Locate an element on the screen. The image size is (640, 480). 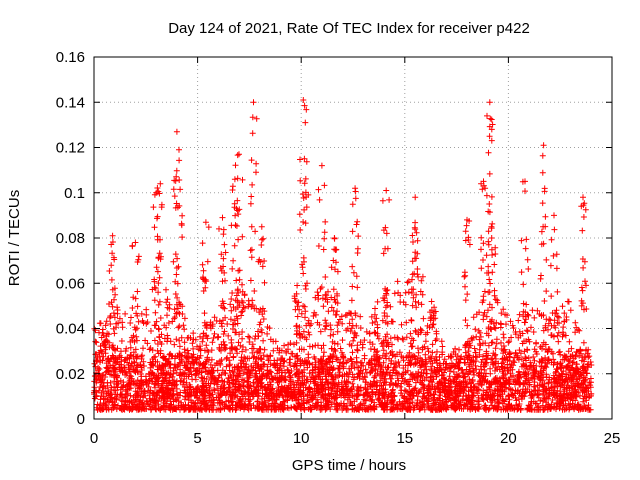
x-tick-label: 10 is located at coordinates (301, 438).